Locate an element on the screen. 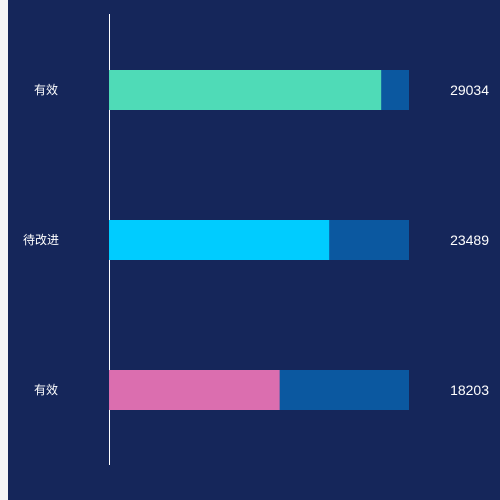 The image size is (500, 500). value-label: 23489 is located at coordinates (469, 240).